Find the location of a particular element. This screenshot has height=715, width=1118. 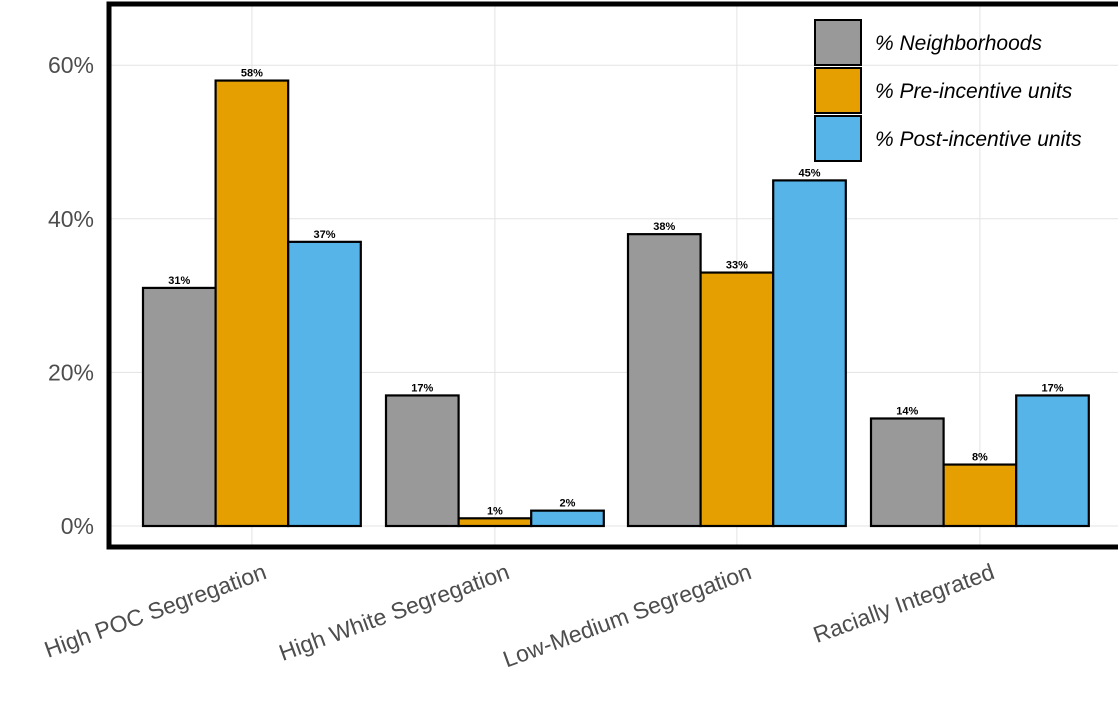

data-label: 38% is located at coordinates (664, 227).